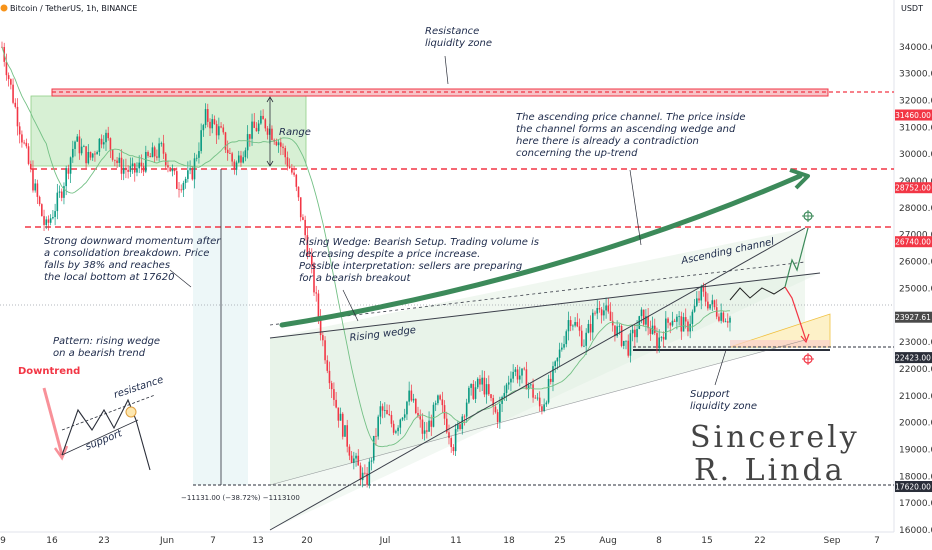 The width and height of the screenshot is (932, 550). What do you see at coordinates (3, 541) in the screenshot?
I see `x-tick-label: 9` at bounding box center [3, 541].